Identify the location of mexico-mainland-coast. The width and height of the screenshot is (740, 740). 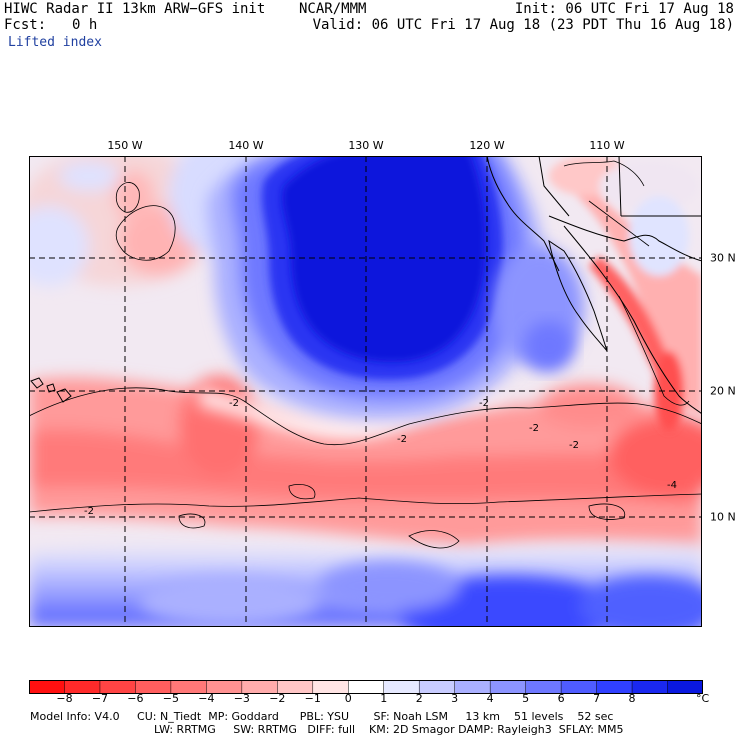
(632, 320).